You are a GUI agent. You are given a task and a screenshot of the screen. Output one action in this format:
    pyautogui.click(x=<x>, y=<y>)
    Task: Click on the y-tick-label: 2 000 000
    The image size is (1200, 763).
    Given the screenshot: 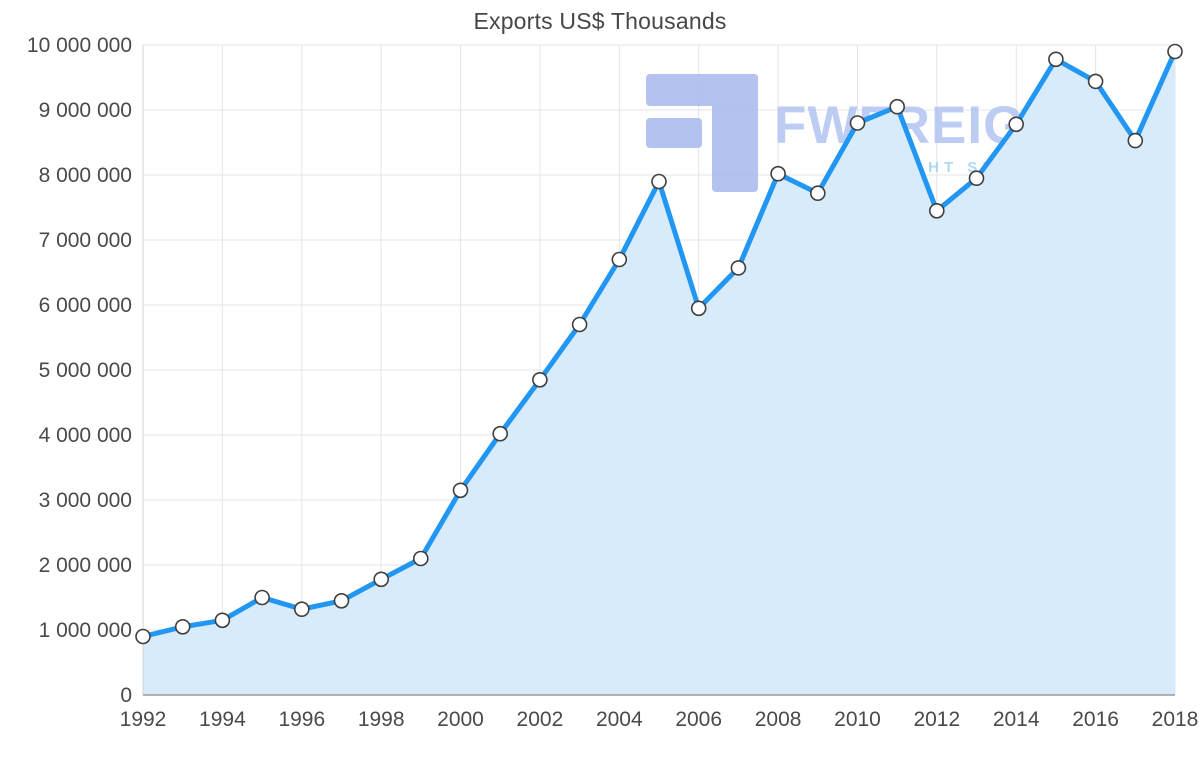 What is the action you would take?
    pyautogui.click(x=85, y=565)
    